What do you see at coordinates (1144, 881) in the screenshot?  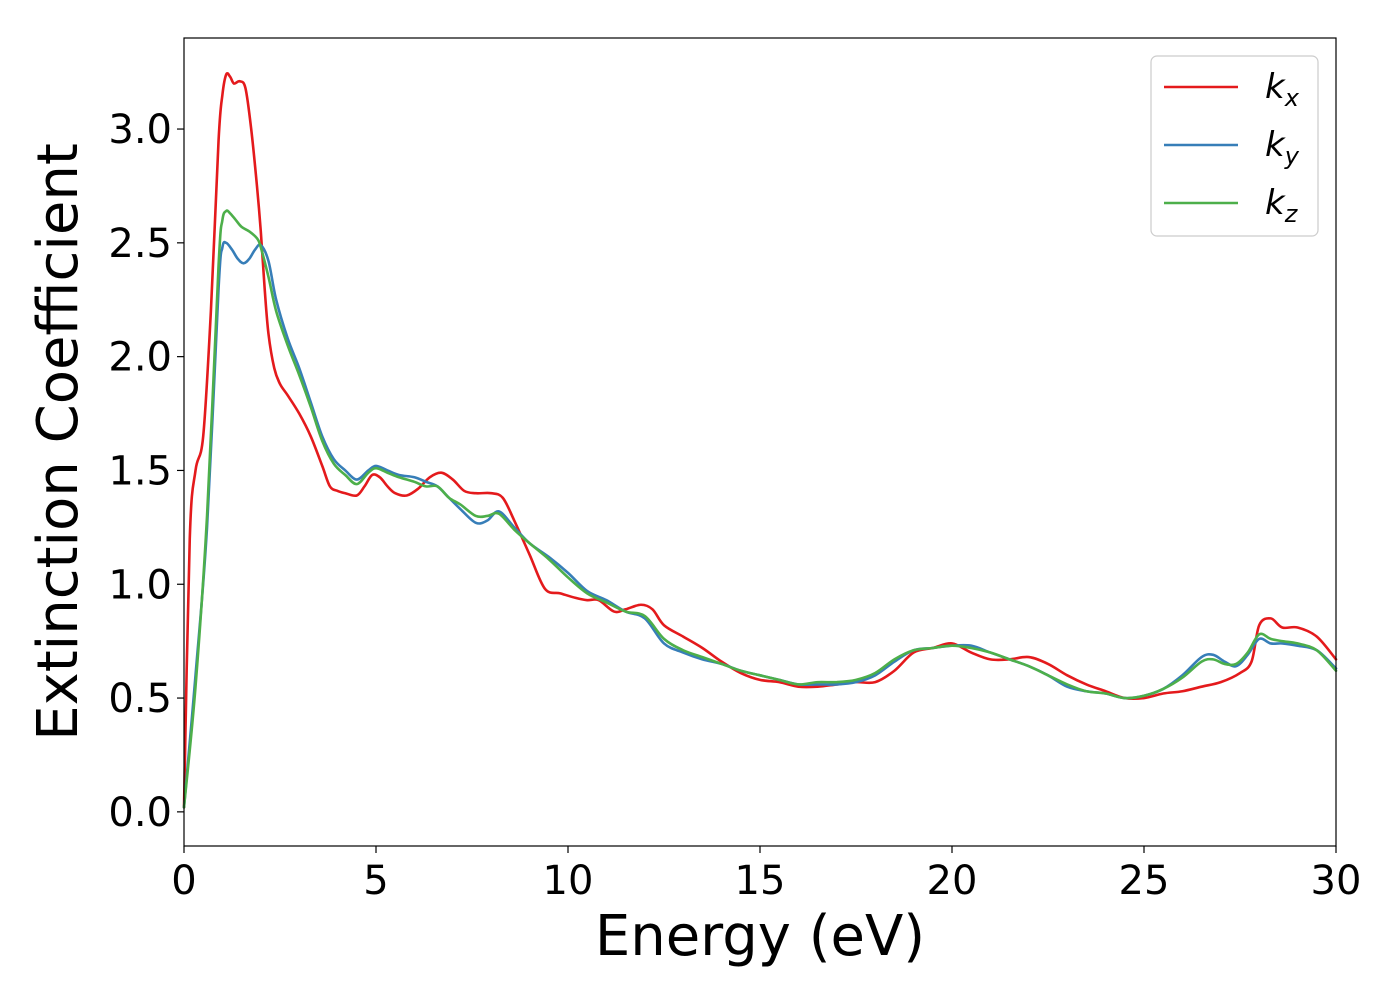 I see `x-tick-label: 25` at bounding box center [1144, 881].